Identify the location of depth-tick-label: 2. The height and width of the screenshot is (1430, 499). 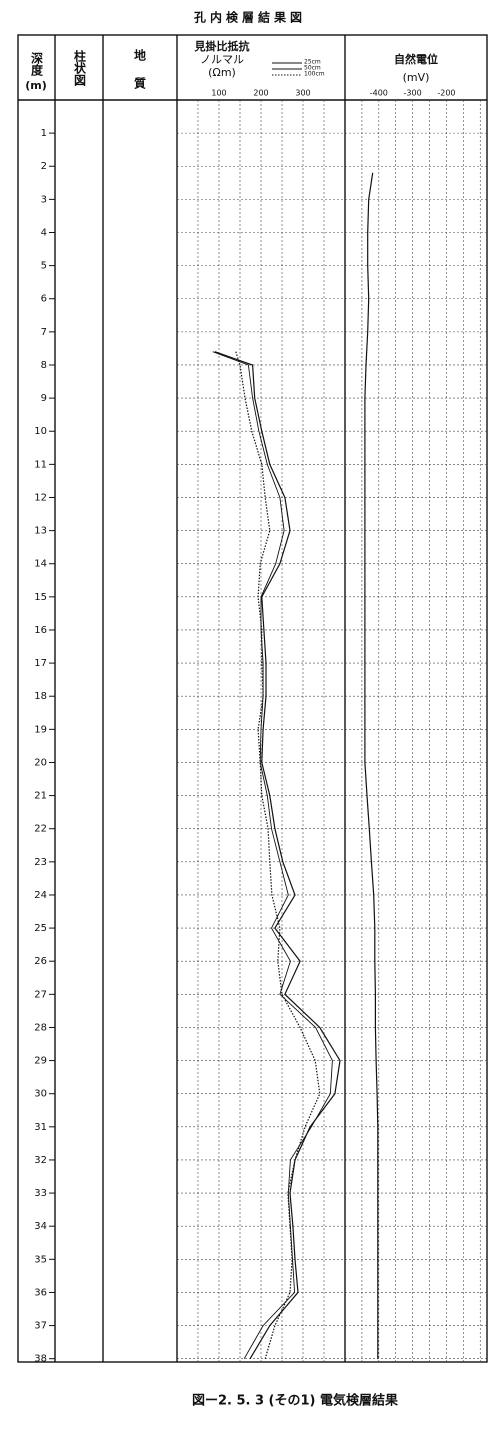
(44, 166).